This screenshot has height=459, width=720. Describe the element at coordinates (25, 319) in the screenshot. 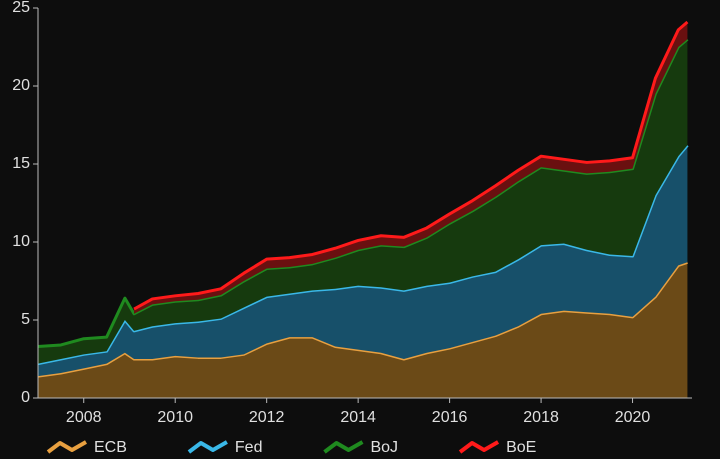

I see `y-tick-label: 5` at that location.